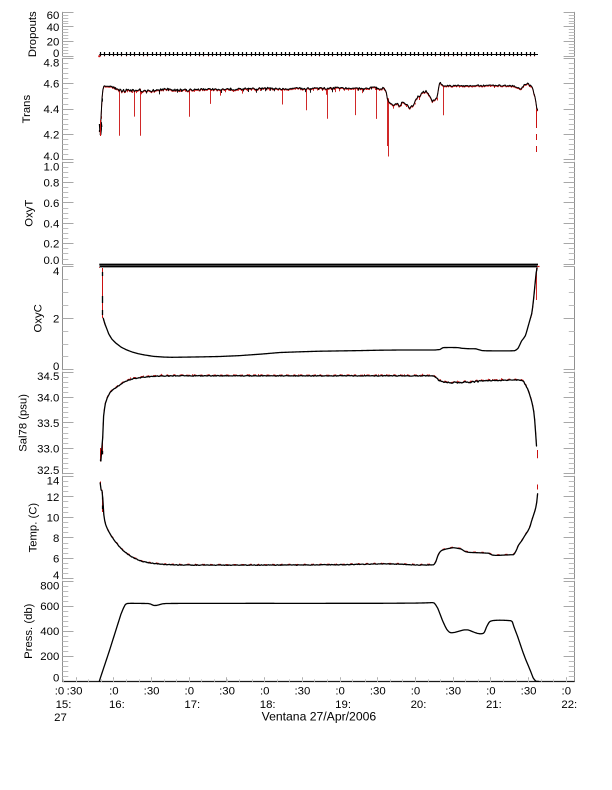 Image resolution: width=612 pixels, height=790 pixels. Describe the element at coordinates (29, 630) in the screenshot. I see `svg-text: Press. (db)` at that location.